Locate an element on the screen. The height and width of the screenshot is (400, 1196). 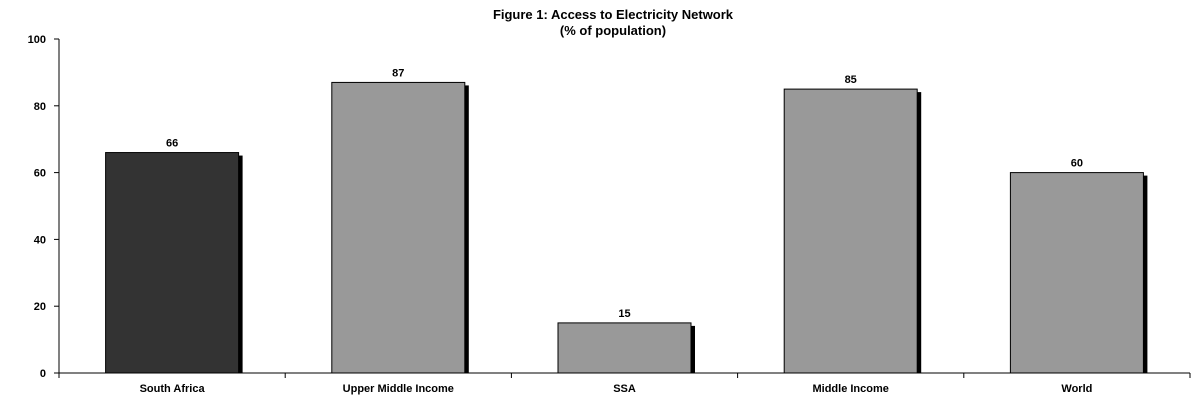
y-tick-label: 20 is located at coordinates (40, 307).